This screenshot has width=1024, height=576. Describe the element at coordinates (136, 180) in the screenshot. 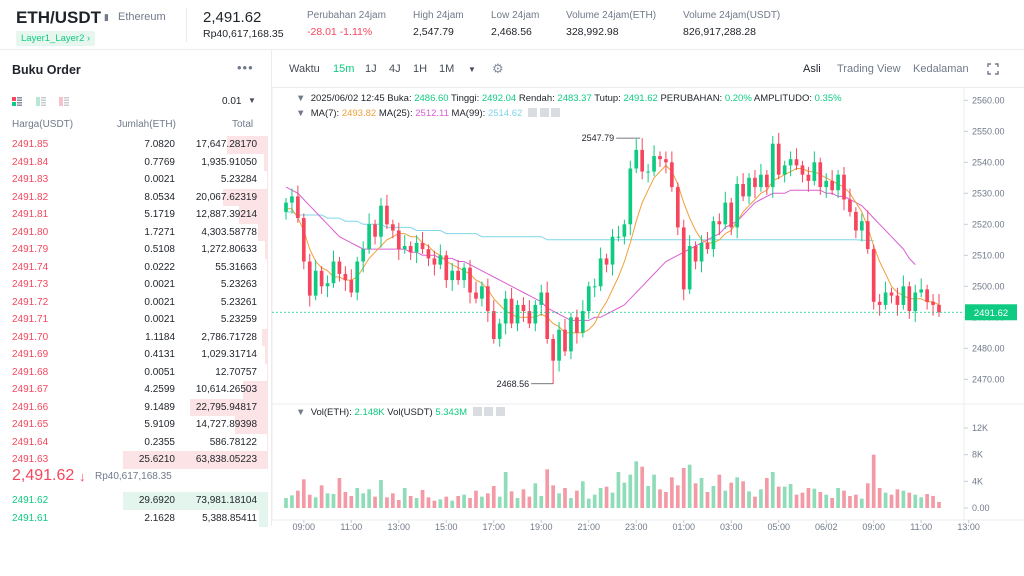

I see `ask-row: 2491.83 0.0021 5.23284` at that location.